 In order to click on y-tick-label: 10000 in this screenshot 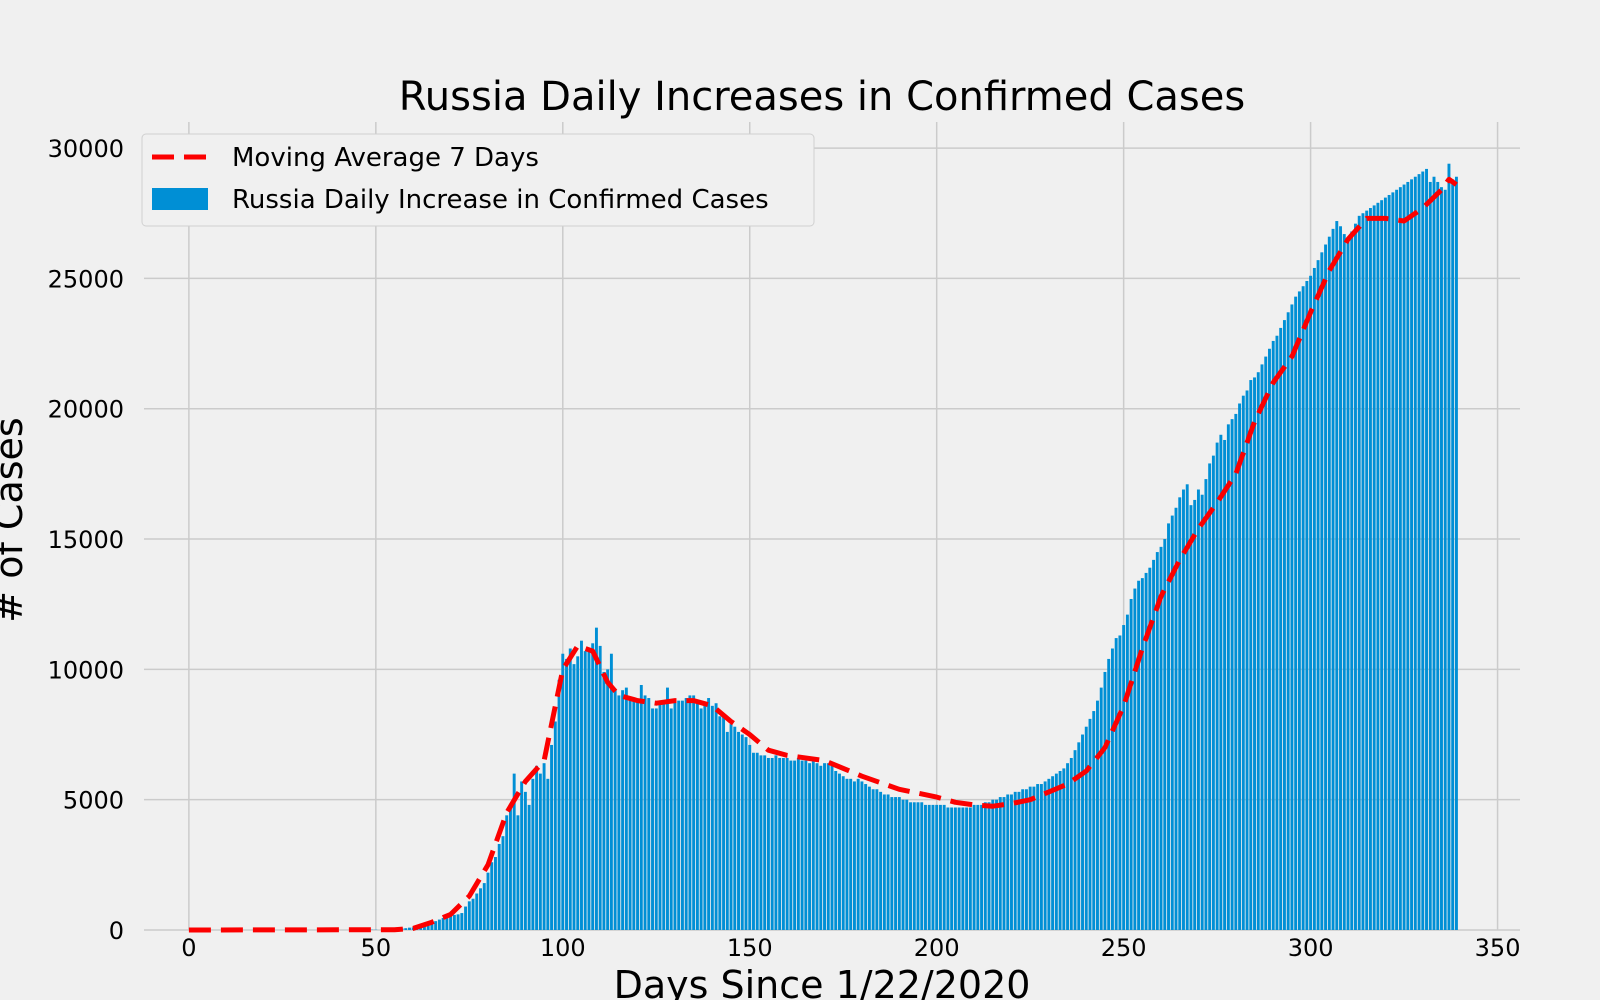, I will do `click(86, 670)`.